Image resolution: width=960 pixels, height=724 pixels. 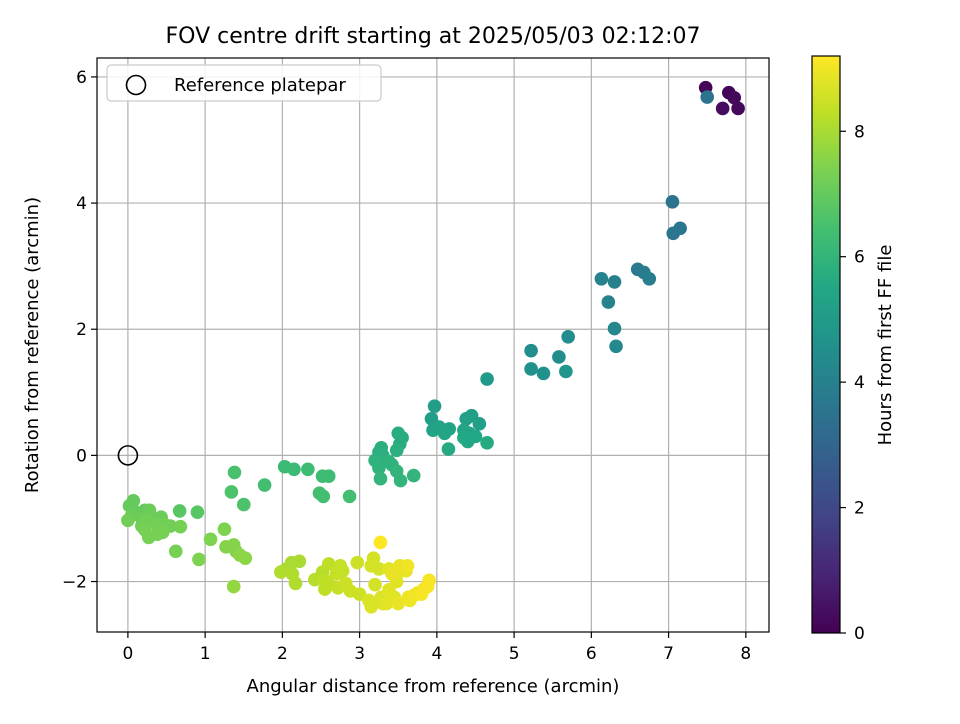 I want to click on y-tick-label: 2, so click(x=81, y=330).